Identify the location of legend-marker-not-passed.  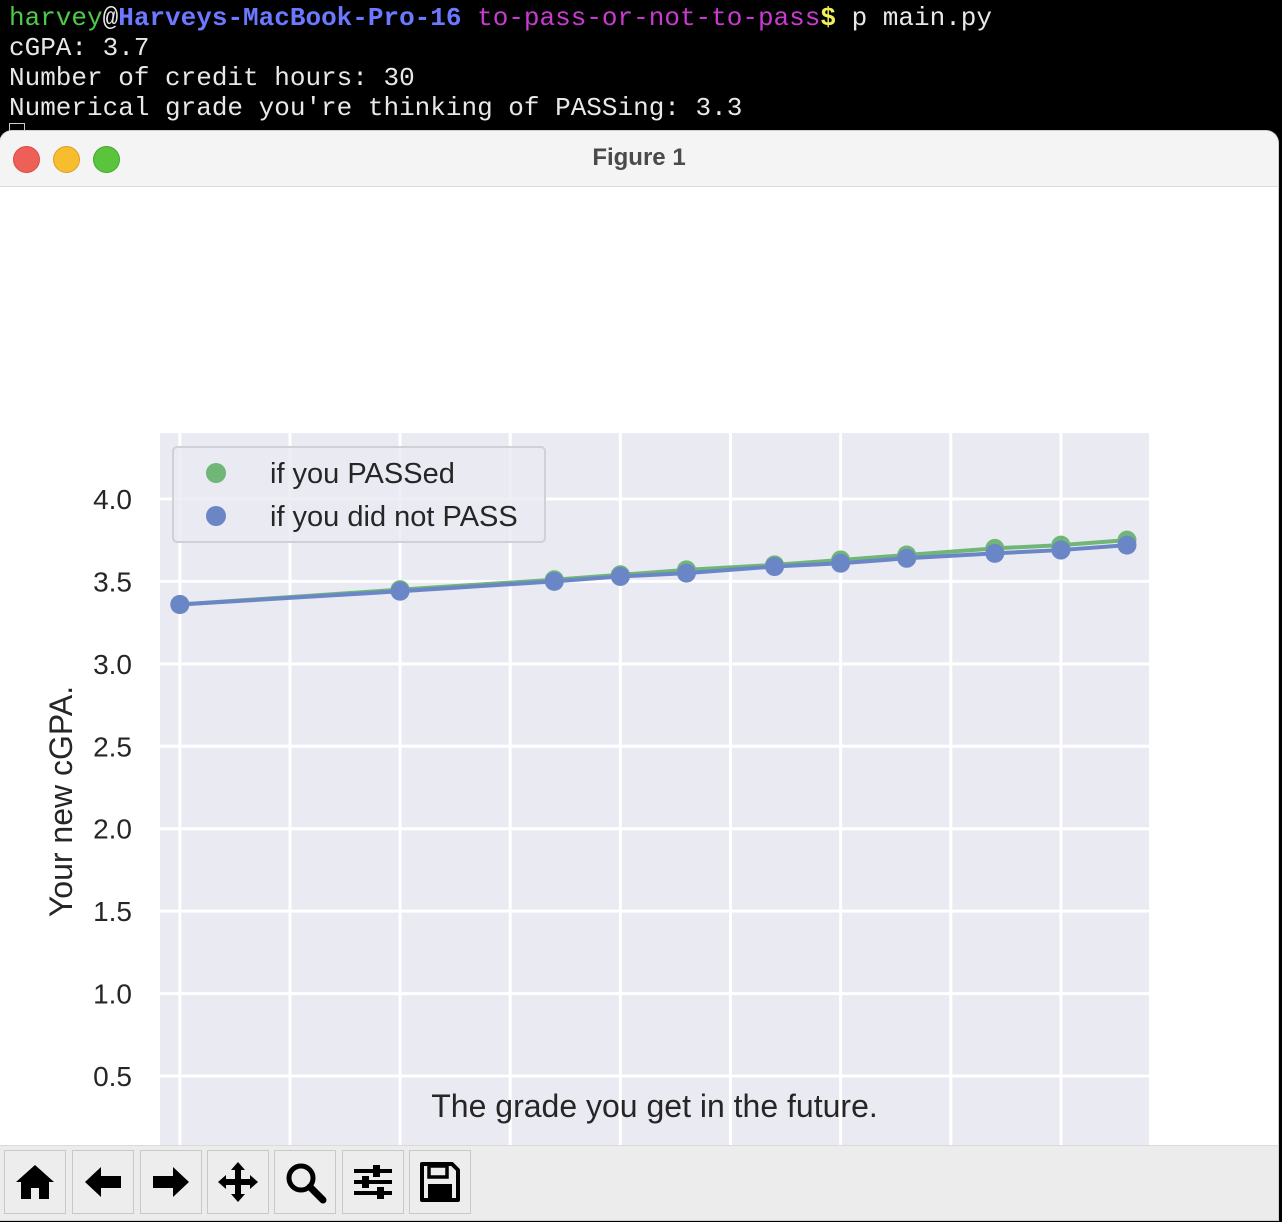
(216, 516).